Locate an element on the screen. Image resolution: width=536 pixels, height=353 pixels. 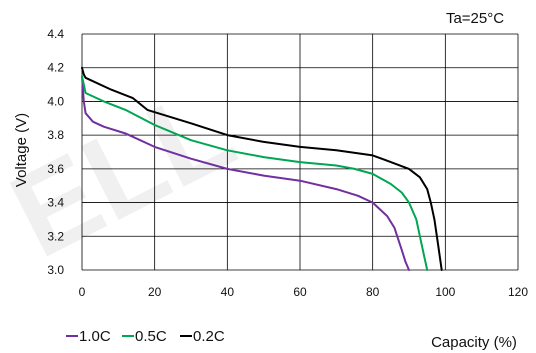
x-tick-label: 120 is located at coordinates (518, 292).